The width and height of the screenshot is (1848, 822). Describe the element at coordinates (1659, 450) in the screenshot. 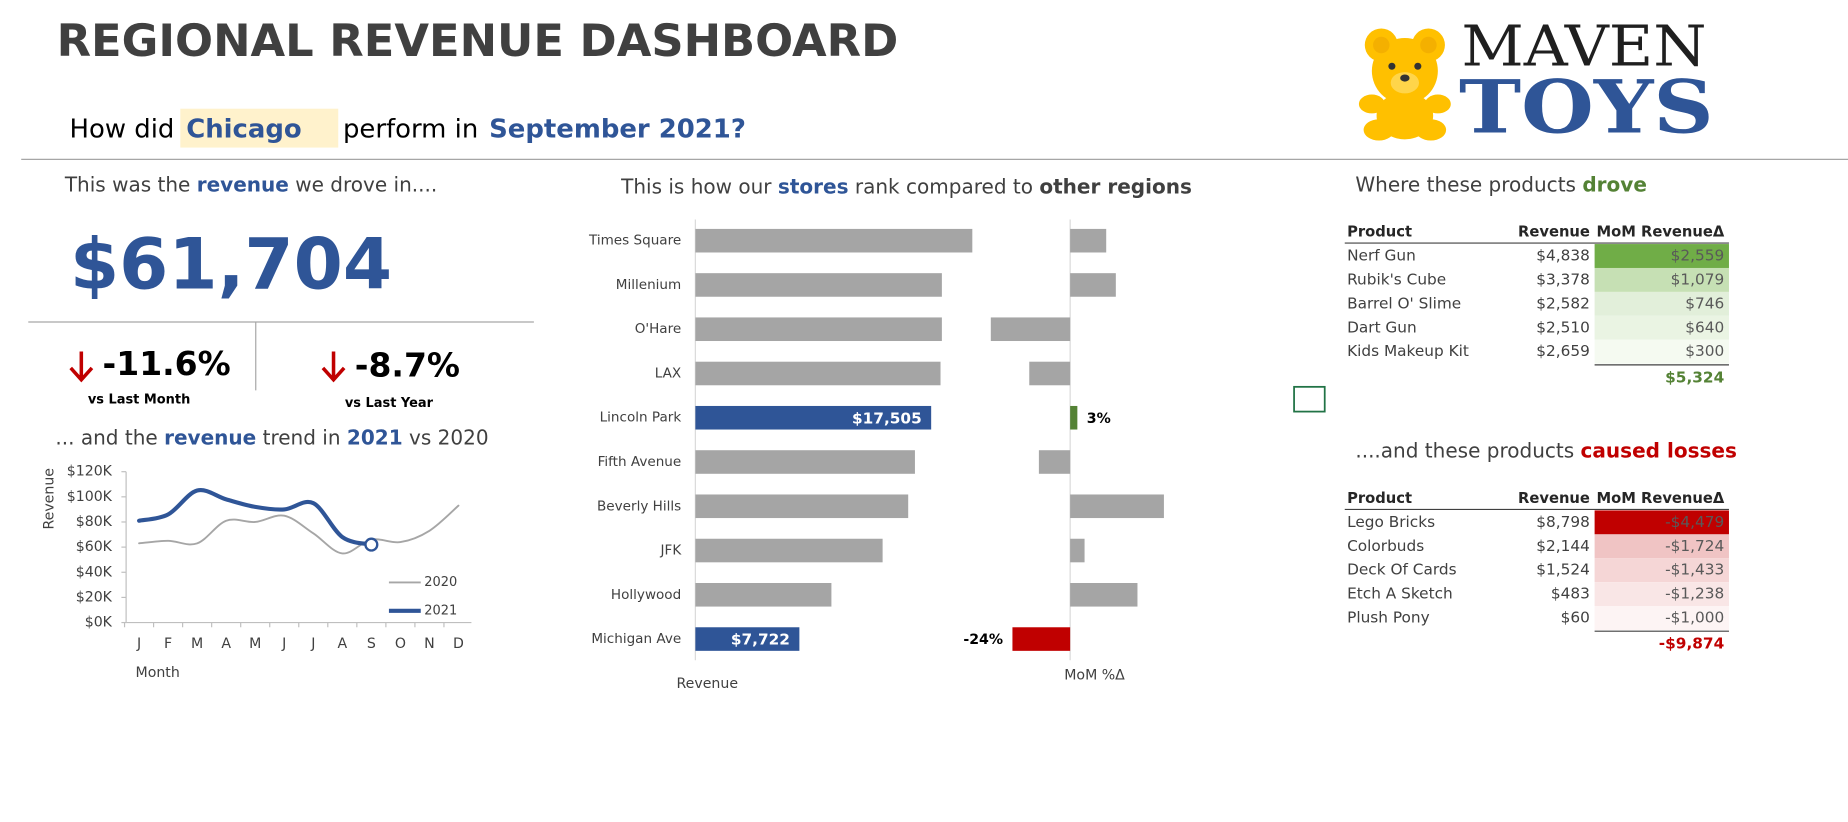

I see `title-highlight: caused losses` at that location.